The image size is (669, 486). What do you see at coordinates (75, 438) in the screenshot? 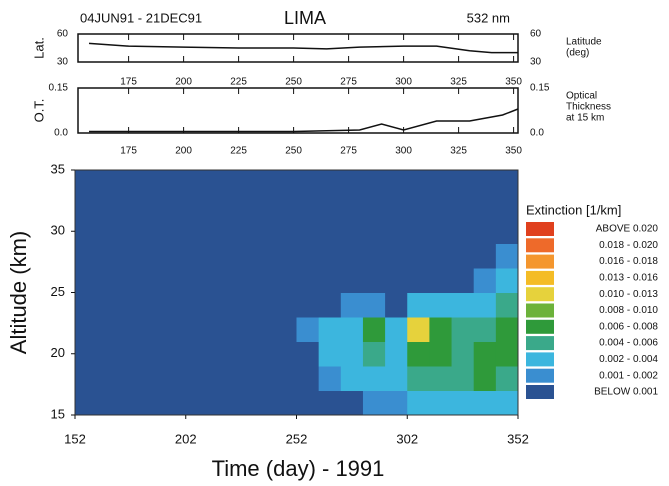
I see `x-tick-label: 152` at bounding box center [75, 438].